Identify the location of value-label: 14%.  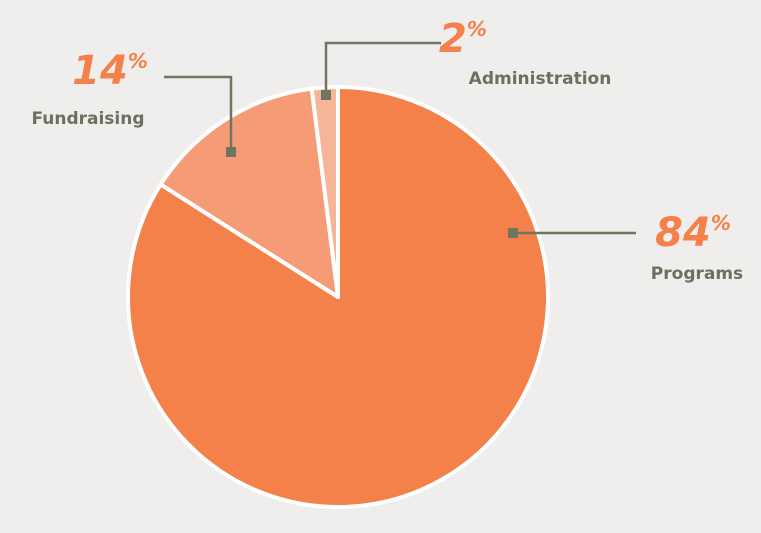
(110, 71).